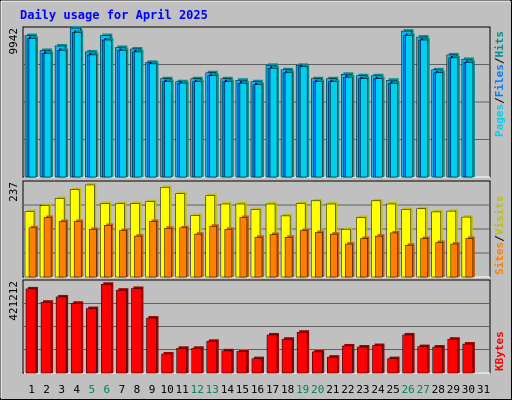 The height and width of the screenshot is (405, 512). Describe the element at coordinates (122, 389) in the screenshot. I see `day-tick-label: 7` at that location.